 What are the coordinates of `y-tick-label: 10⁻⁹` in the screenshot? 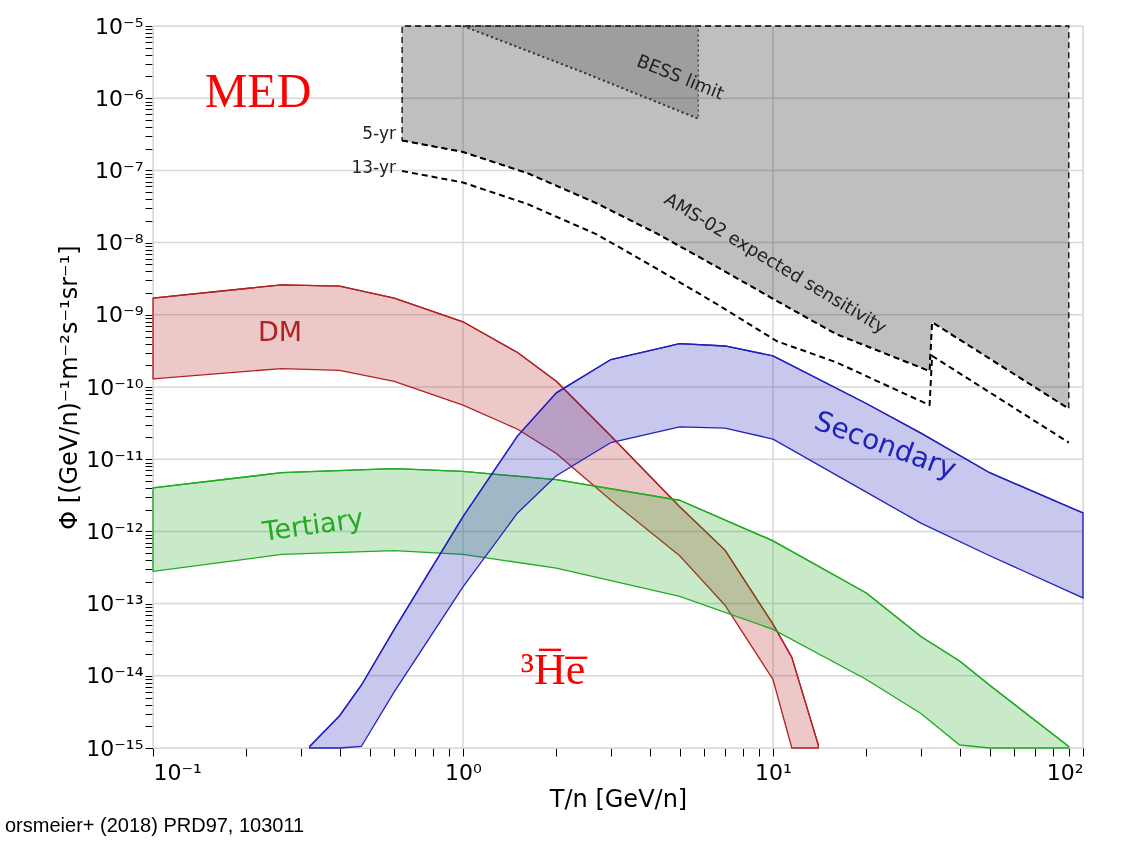 It's located at (119, 315).